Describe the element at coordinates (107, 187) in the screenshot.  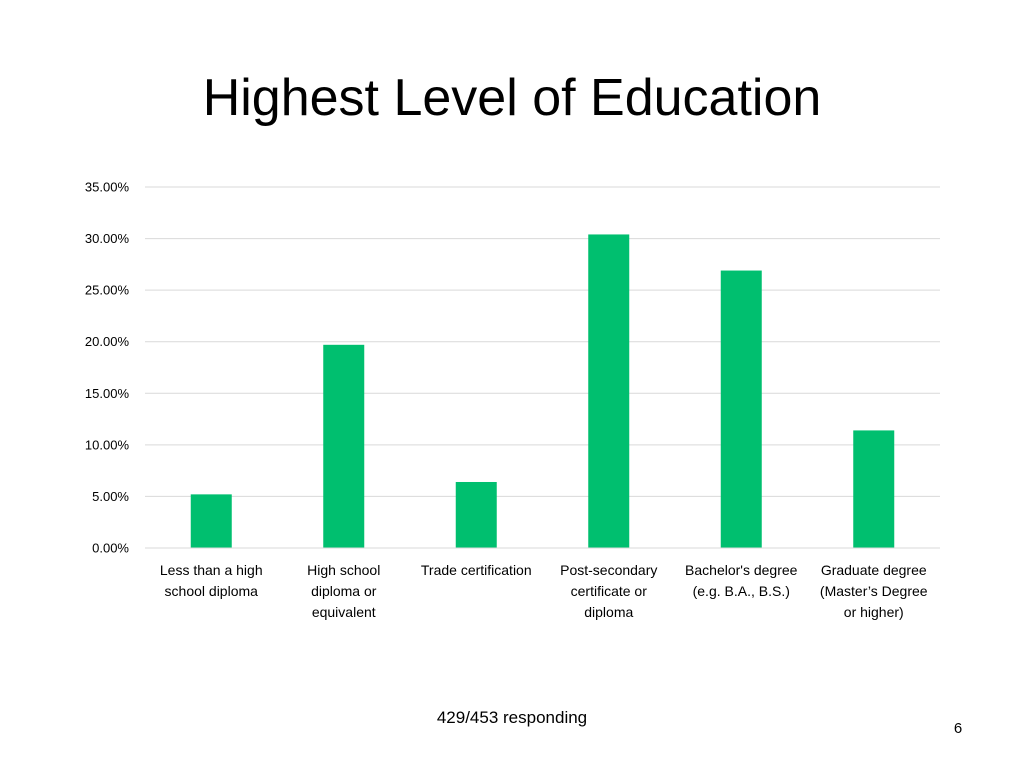
I see `y-tick-label: 35.00%` at that location.